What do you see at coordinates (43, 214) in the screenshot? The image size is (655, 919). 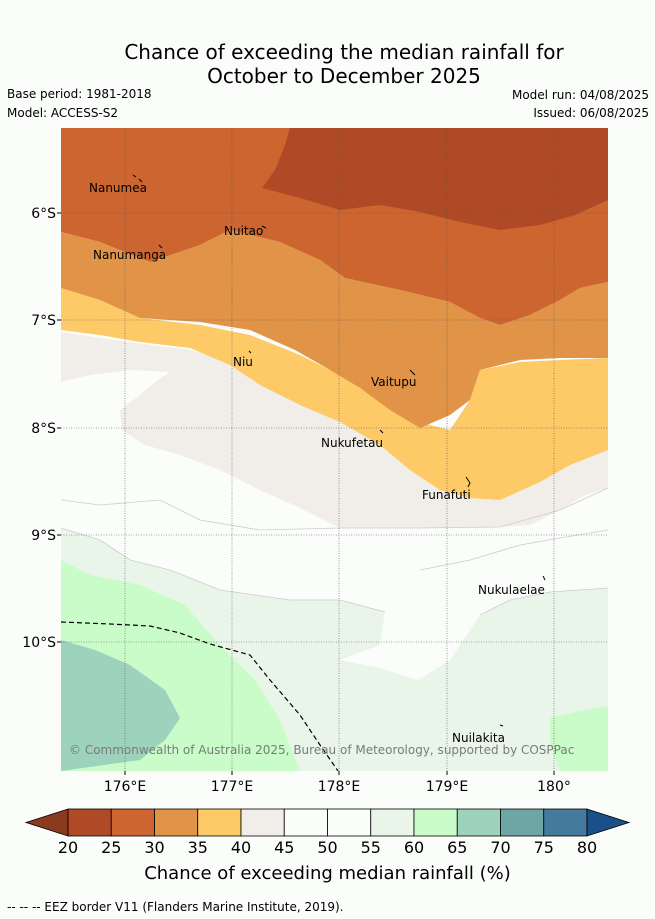 I see `lat-tick-6s: 6°S` at bounding box center [43, 214].